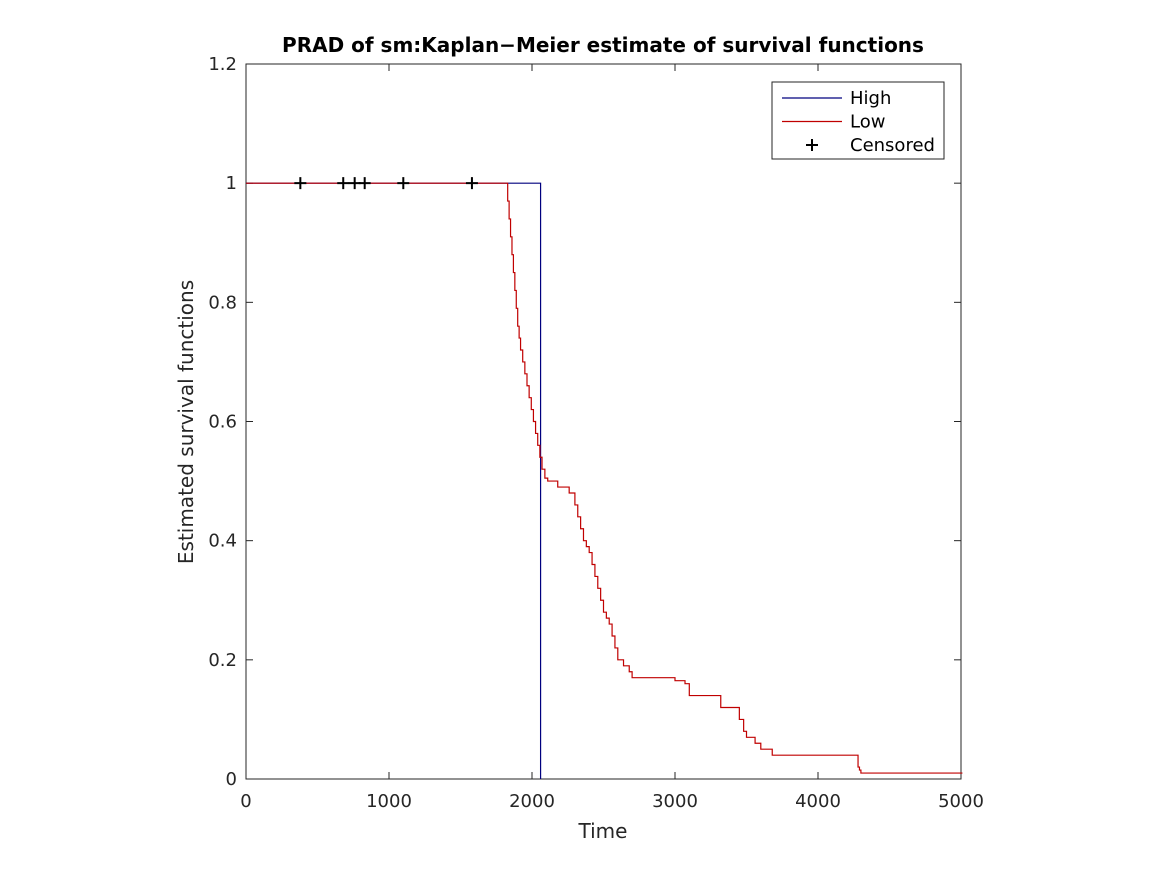  Describe the element at coordinates (186, 422) in the screenshot. I see `y-axis-label: Estimated survival functions` at that location.